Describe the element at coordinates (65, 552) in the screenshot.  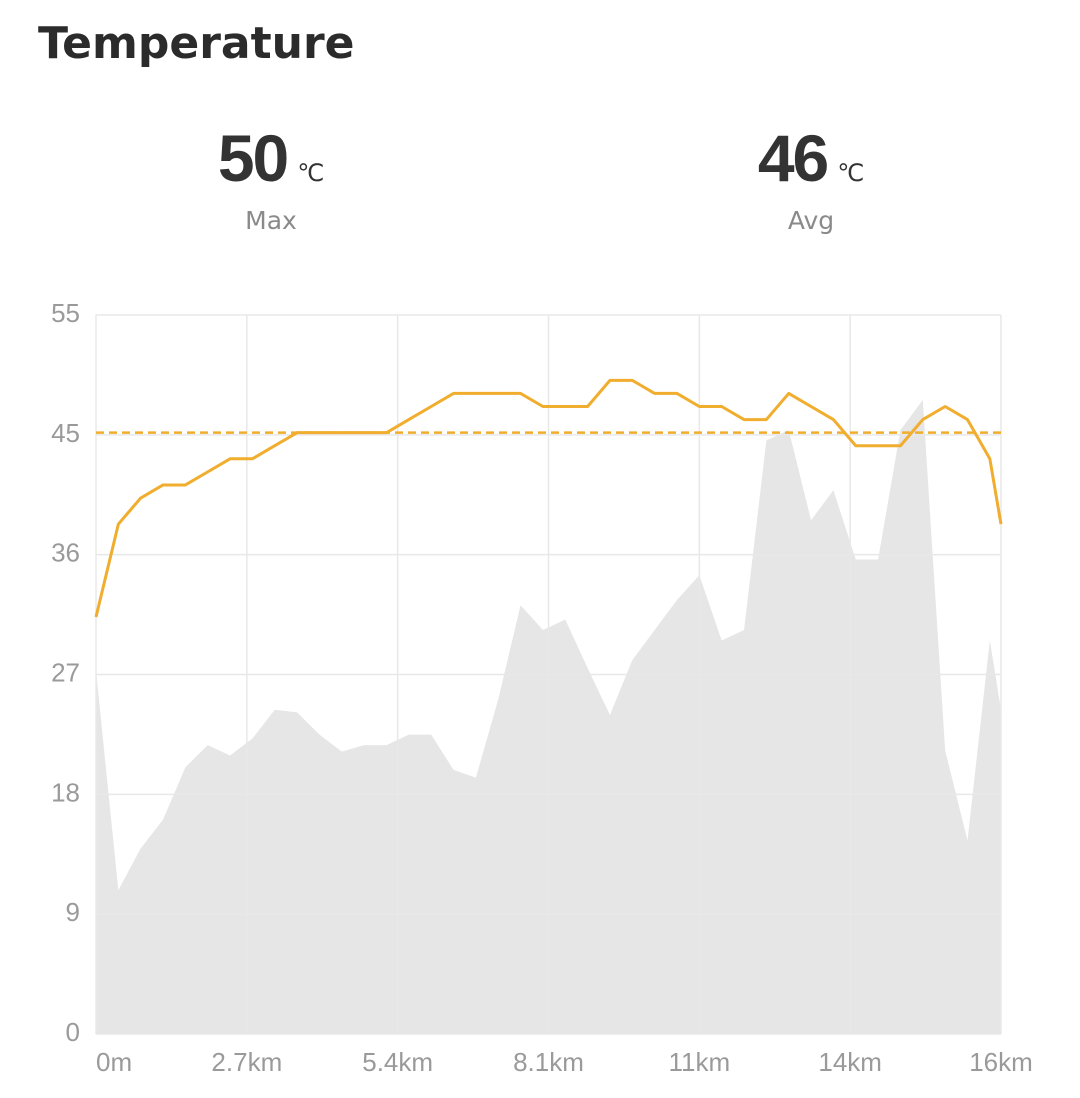
I see `y-tick-label: 36` at that location.